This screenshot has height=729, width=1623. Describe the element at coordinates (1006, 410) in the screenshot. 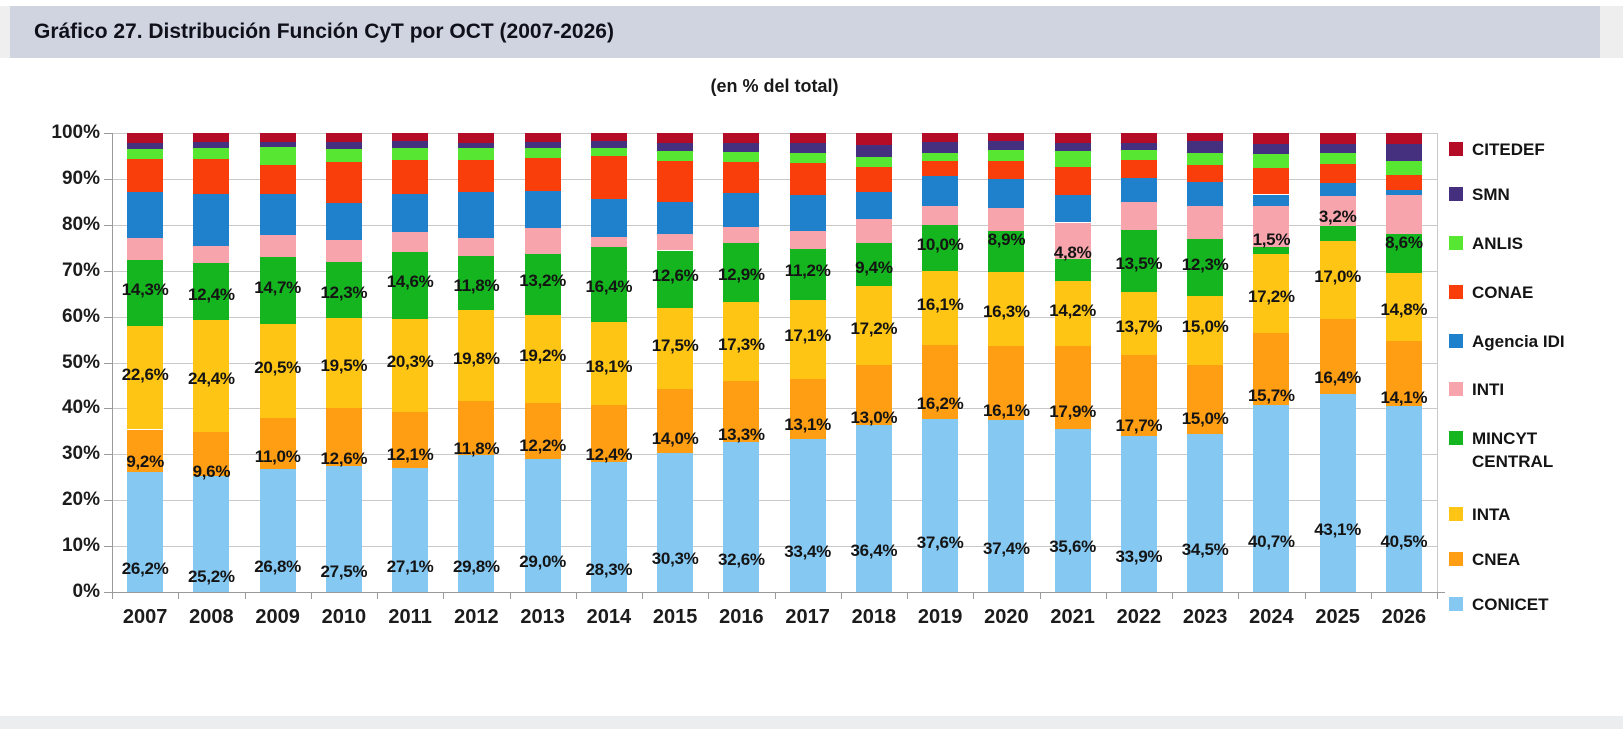

I see `data-label-2020-cnea: 16,1%` at that location.